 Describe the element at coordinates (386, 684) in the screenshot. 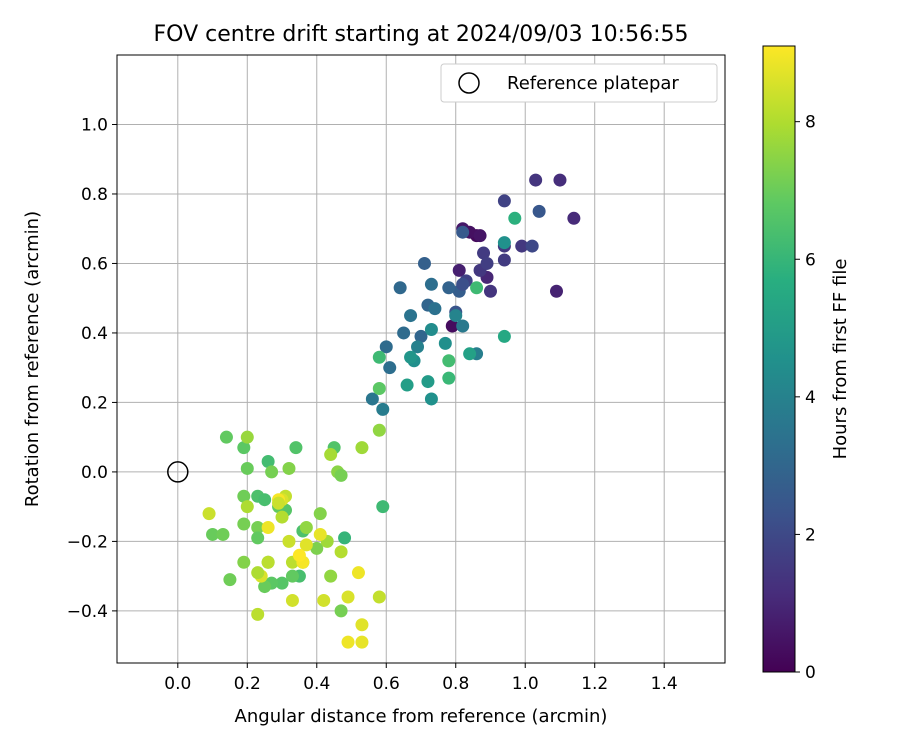

I see `x-tick-label: 0.6` at that location.